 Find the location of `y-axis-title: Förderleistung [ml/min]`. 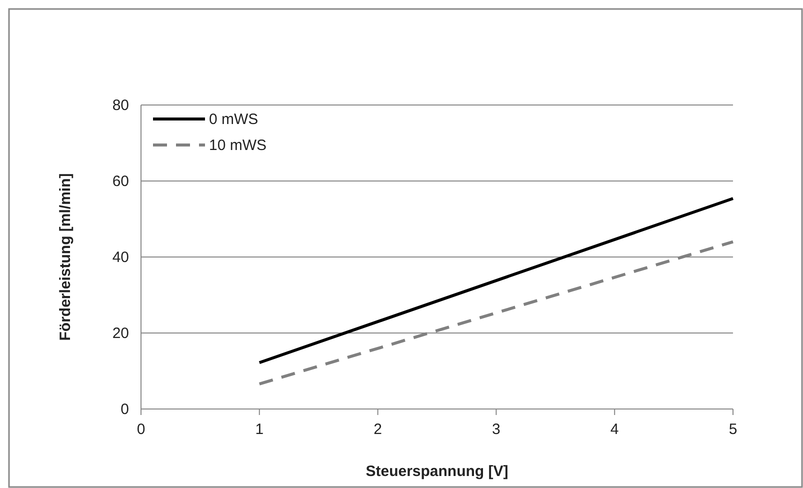

y-axis-title: Förderleistung [ml/min] is located at coordinates (65, 257).